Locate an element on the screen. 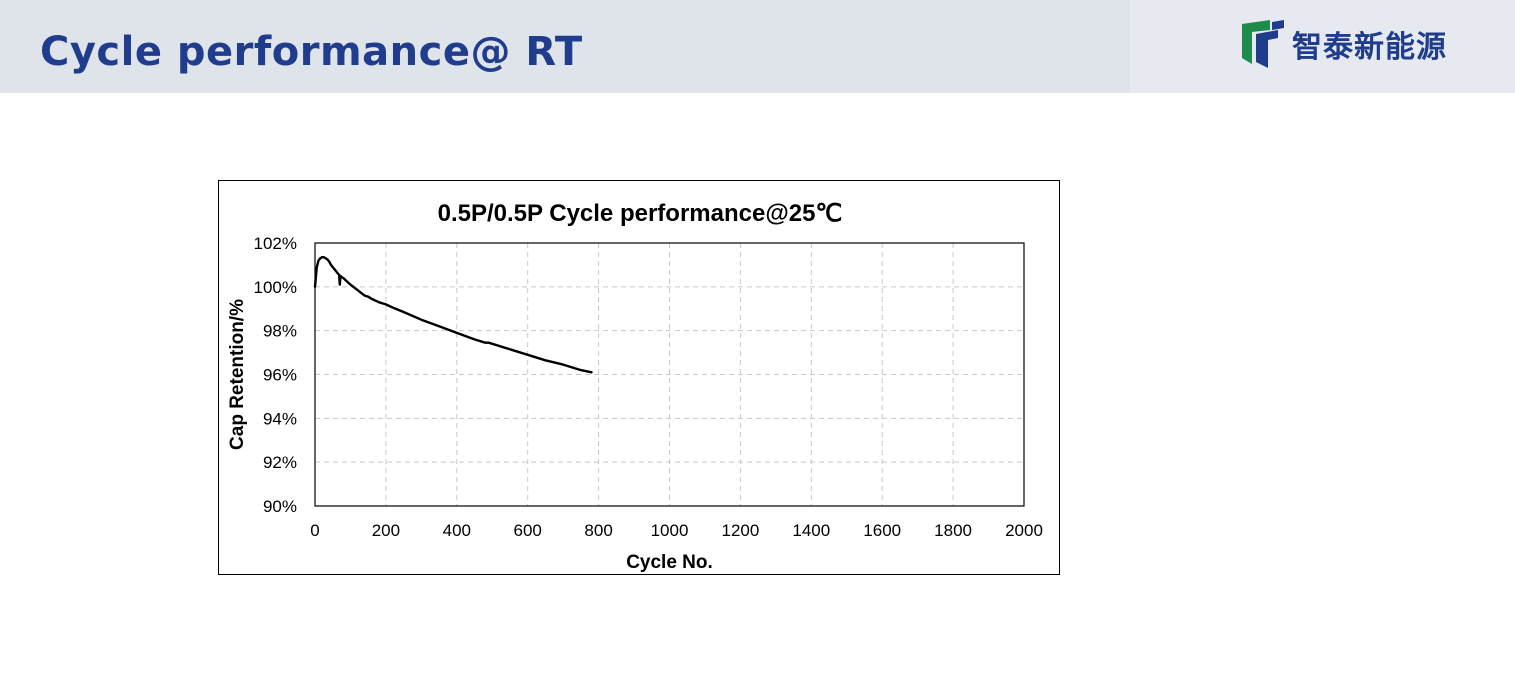 The height and width of the screenshot is (698, 1515). x-tick-label: 1800 is located at coordinates (953, 530).